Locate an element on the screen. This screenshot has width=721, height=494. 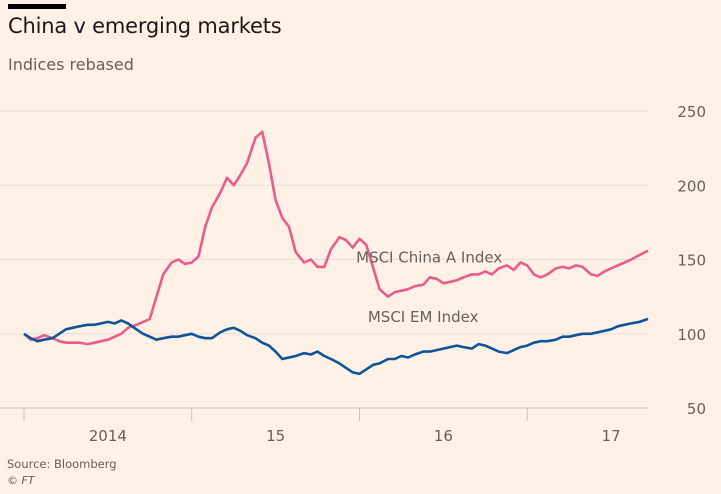
series-labels: MSCI China A Index MSCI EM Index is located at coordinates (429, 286).